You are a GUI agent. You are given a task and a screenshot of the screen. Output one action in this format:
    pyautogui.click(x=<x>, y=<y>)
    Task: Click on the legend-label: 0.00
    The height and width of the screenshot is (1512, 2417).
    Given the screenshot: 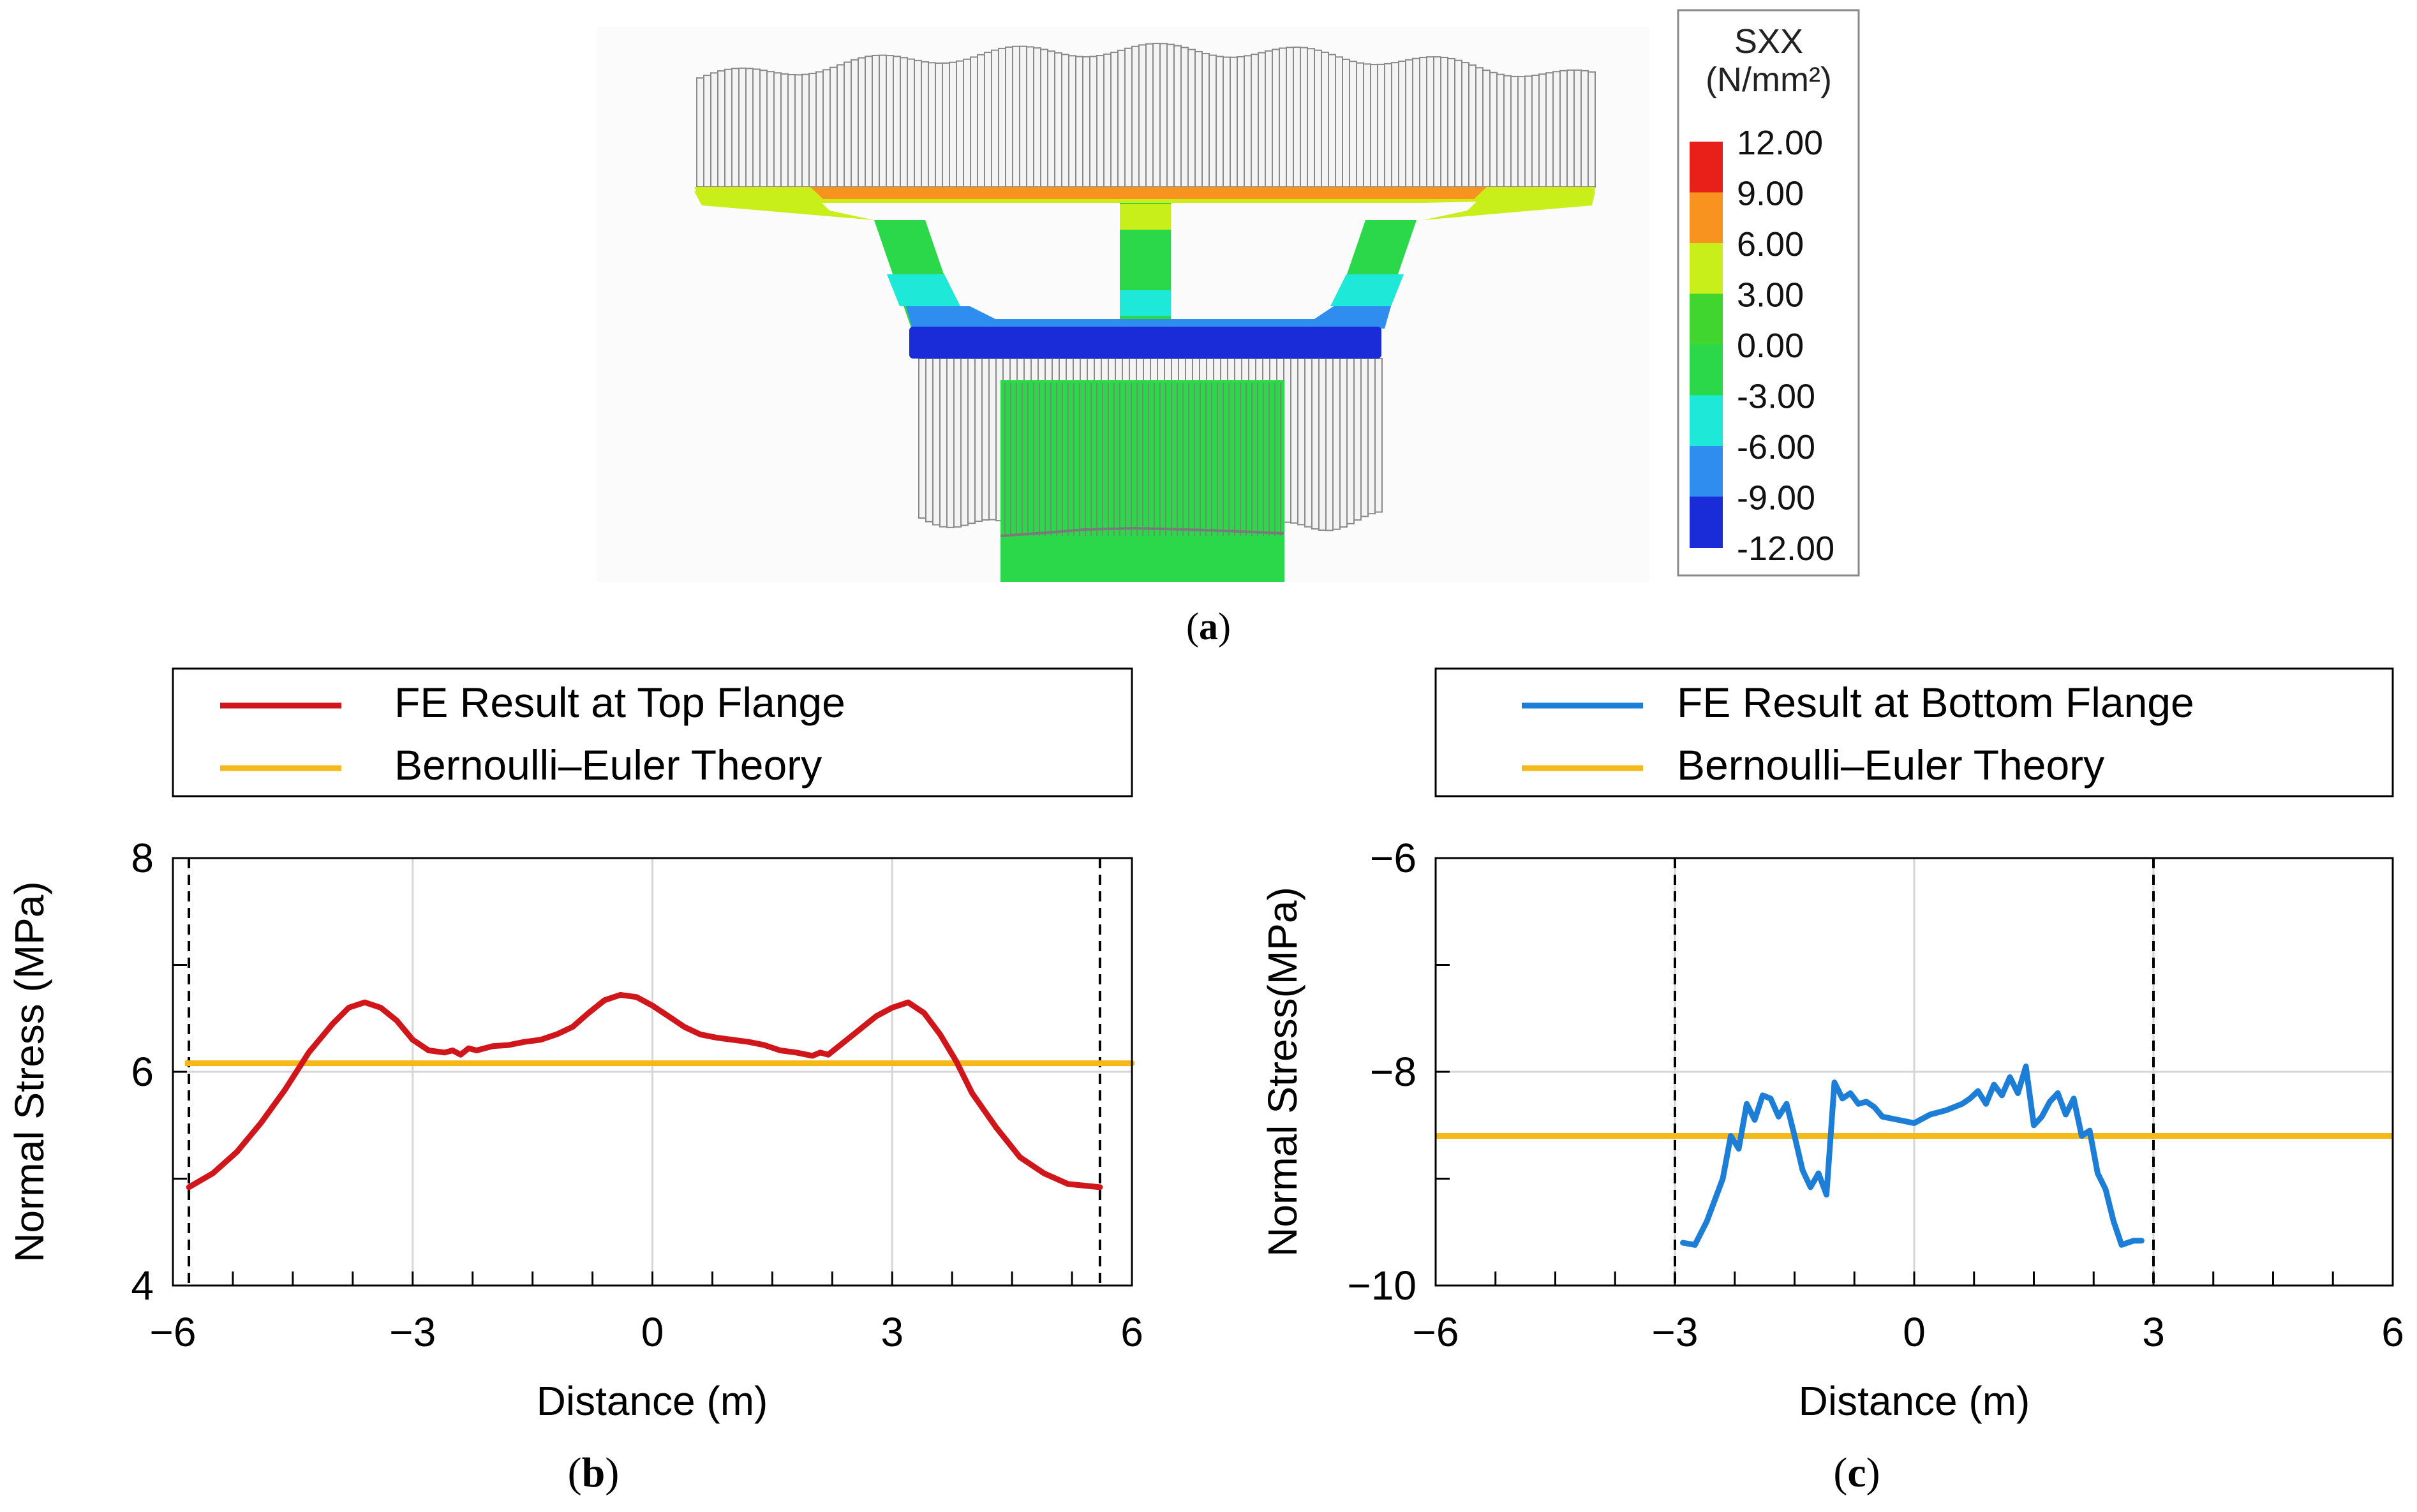 What is the action you would take?
    pyautogui.click(x=1771, y=346)
    